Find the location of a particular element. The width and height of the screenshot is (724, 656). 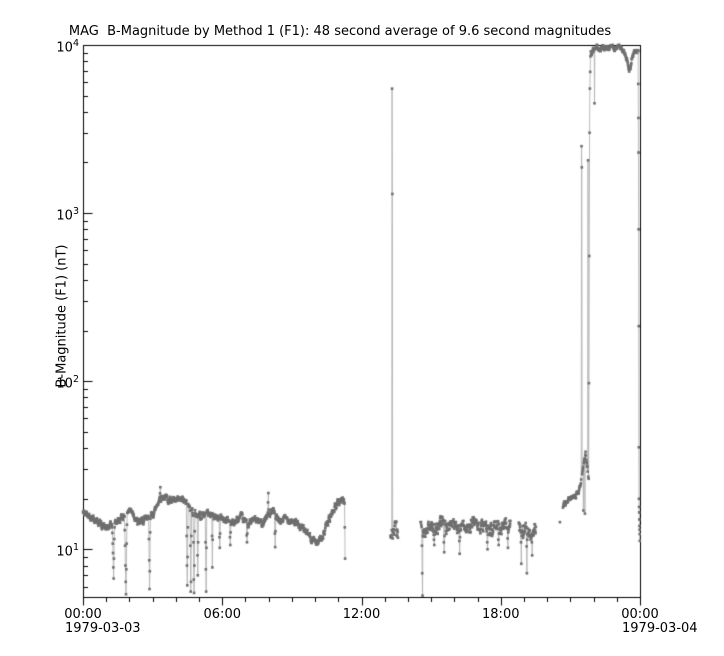

x-tick-label-2: 12:00 is located at coordinates (361, 614).